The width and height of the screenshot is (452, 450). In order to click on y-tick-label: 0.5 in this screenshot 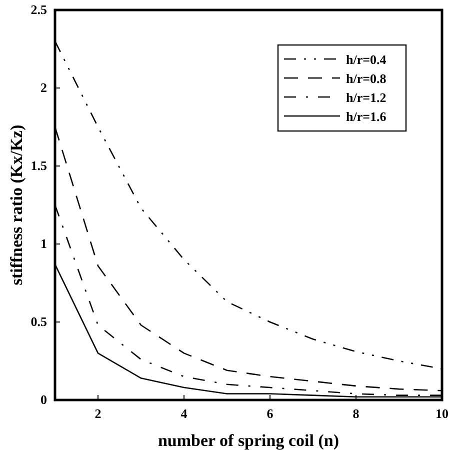, I will do `click(39, 321)`.